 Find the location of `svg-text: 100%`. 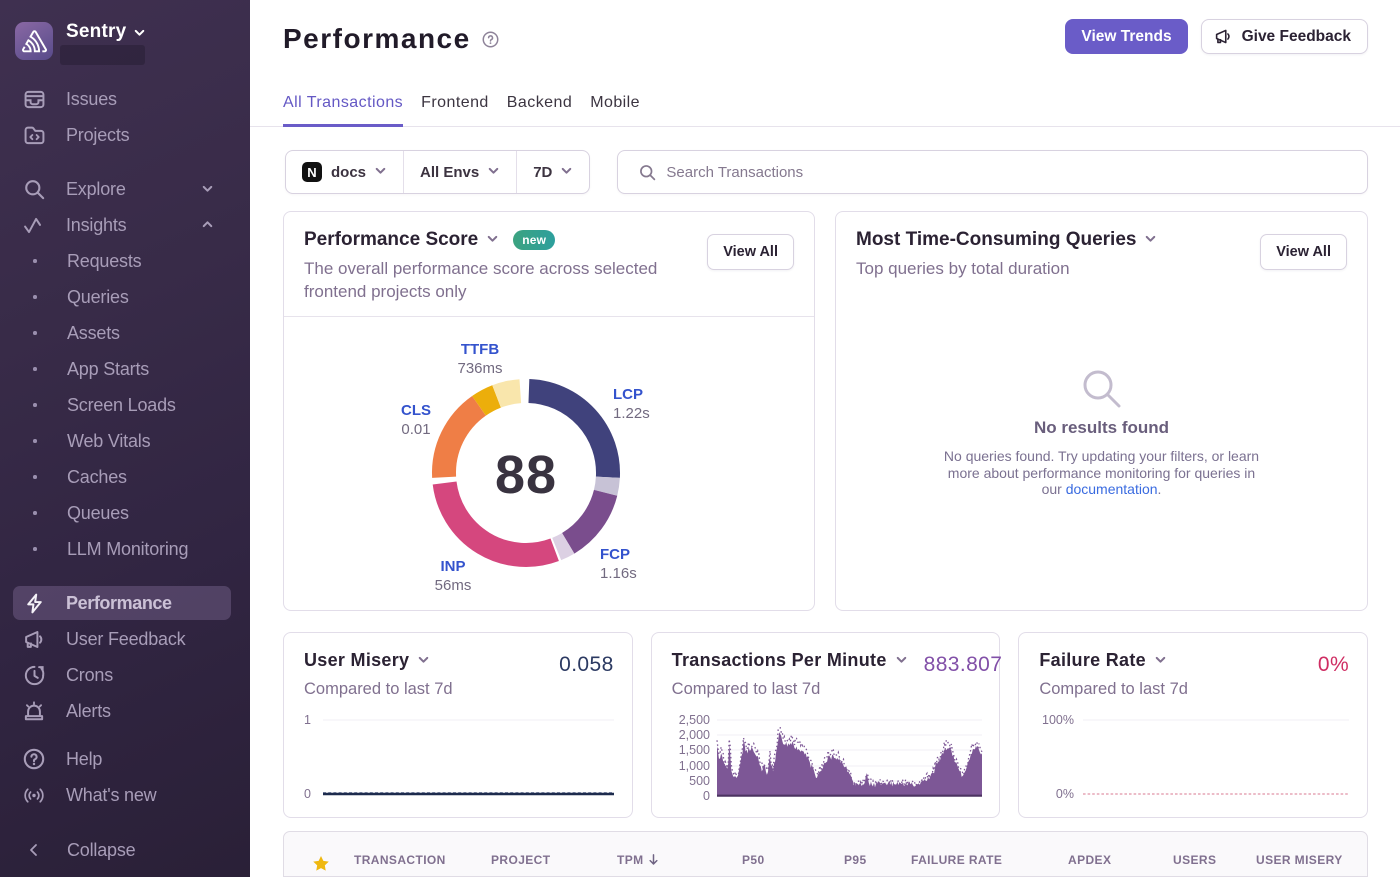

svg-text: 100% is located at coordinates (1058, 720).